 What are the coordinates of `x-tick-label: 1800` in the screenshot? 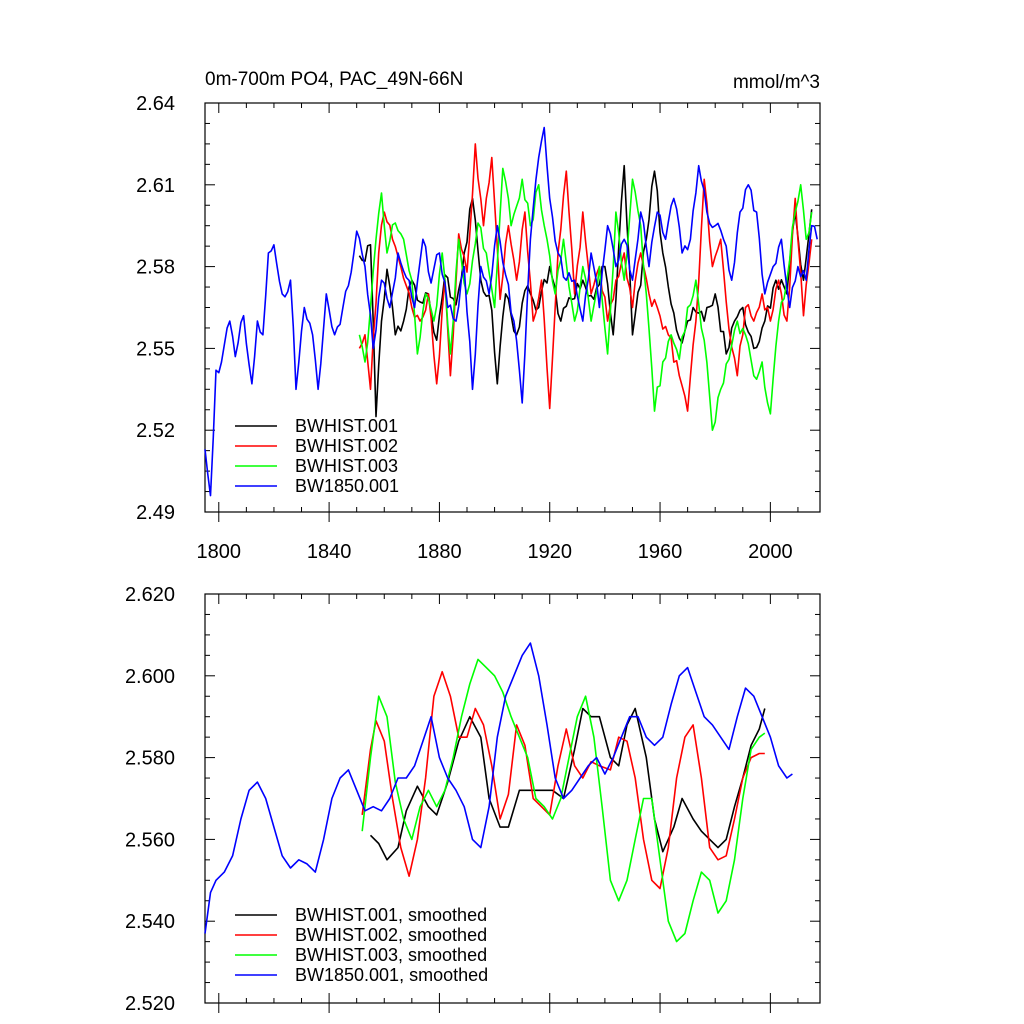 It's located at (219, 552).